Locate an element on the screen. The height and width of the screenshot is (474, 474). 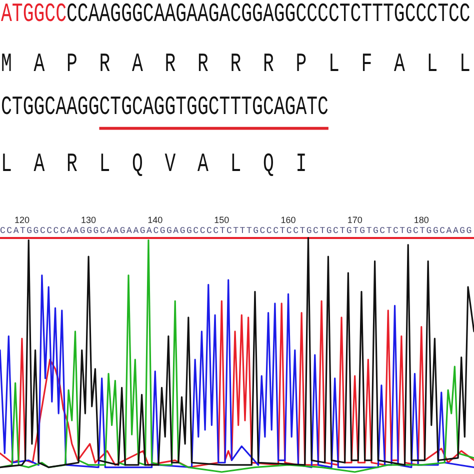
text: CCATGGCCCCAAGGGCAAGAAGACGGAGGCCCCTCTTTGCCCTCCTGCTGCTGTGTGCTCTGCTGGCAAGG is located at coordinates (236, 231).